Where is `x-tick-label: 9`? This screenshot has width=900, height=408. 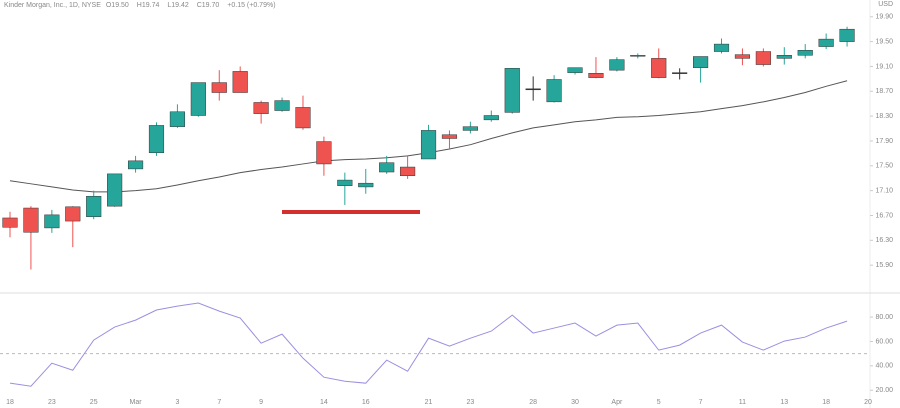
x-tick-label: 9 is located at coordinates (261, 402).